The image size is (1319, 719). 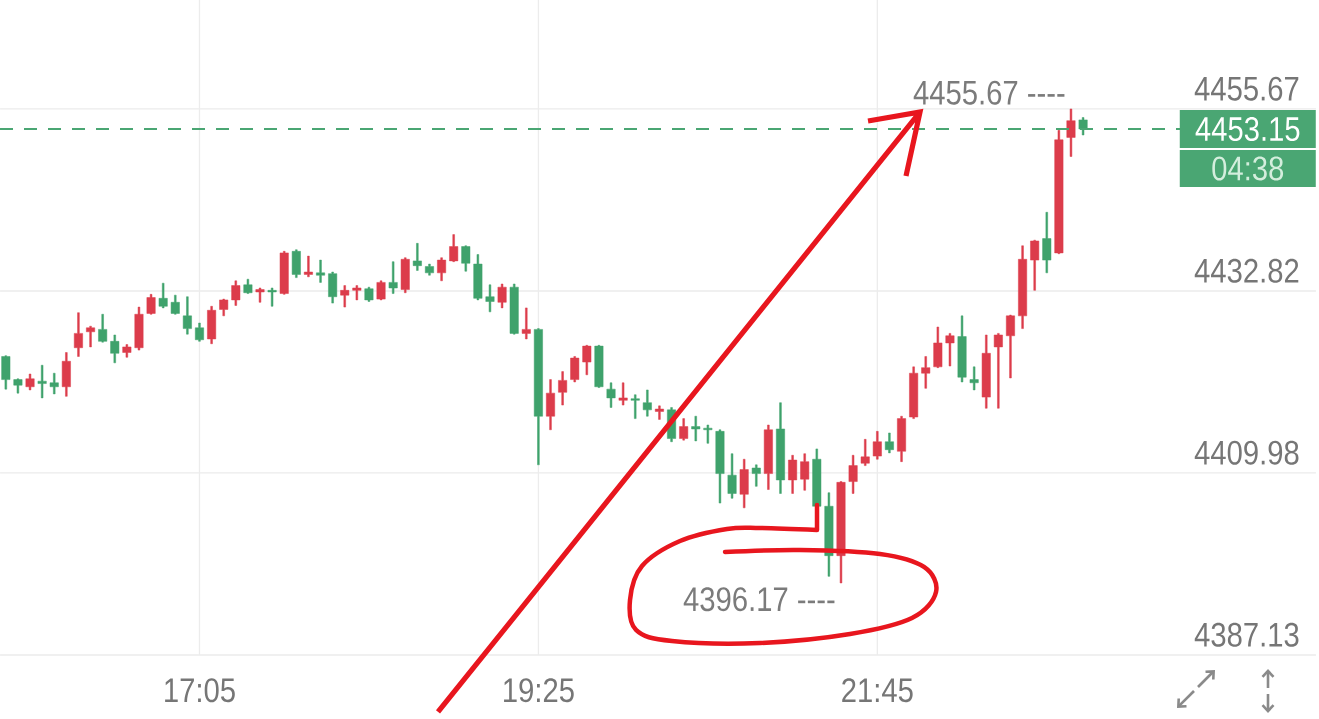 I want to click on x-tick-label: 19:25, so click(x=539, y=690).